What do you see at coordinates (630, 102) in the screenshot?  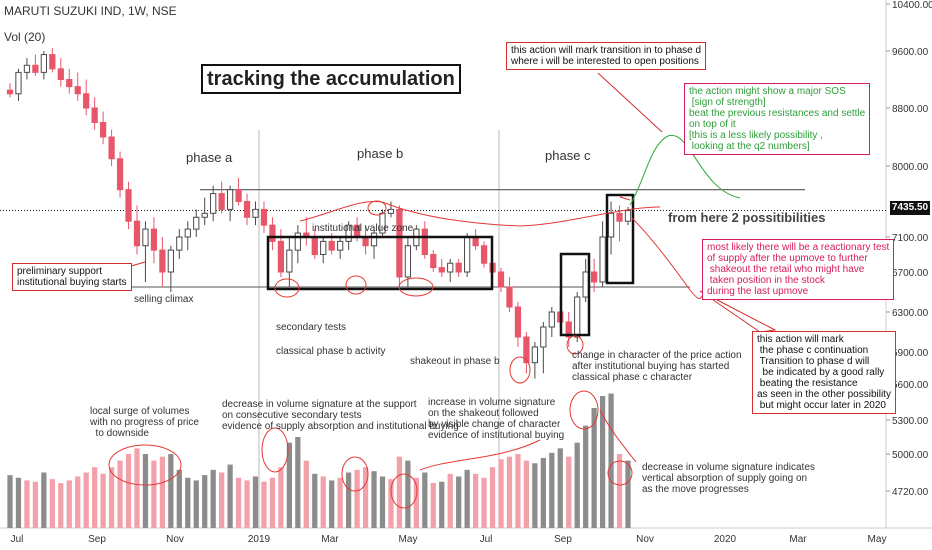 I see `phase-d-connector` at bounding box center [630, 102].